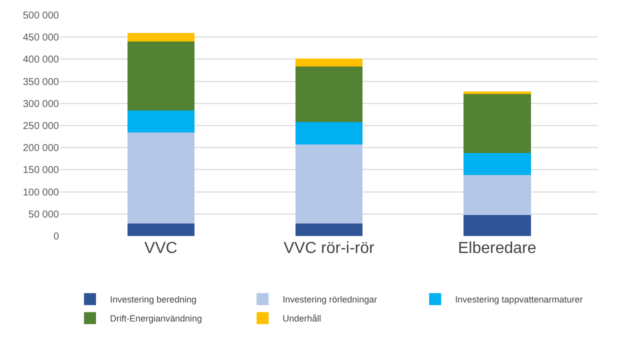  Describe the element at coordinates (329, 248) in the screenshot. I see `x-tick-label: VVC rör-i-rör` at that location.